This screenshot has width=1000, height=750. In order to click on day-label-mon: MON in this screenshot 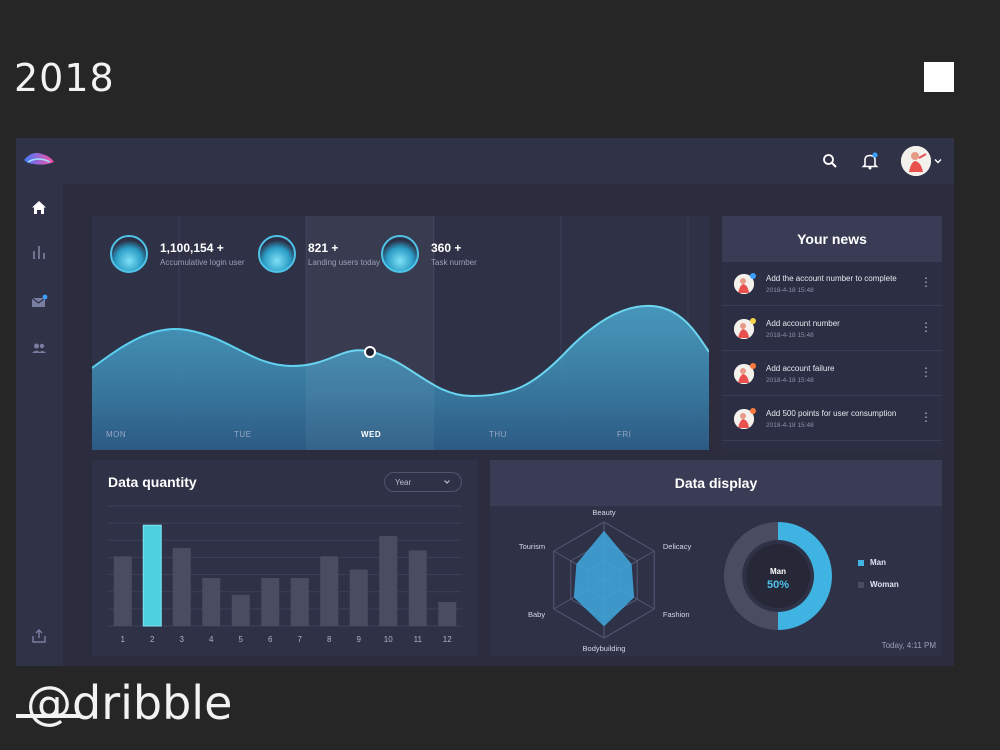, I will do `click(116, 434)`.